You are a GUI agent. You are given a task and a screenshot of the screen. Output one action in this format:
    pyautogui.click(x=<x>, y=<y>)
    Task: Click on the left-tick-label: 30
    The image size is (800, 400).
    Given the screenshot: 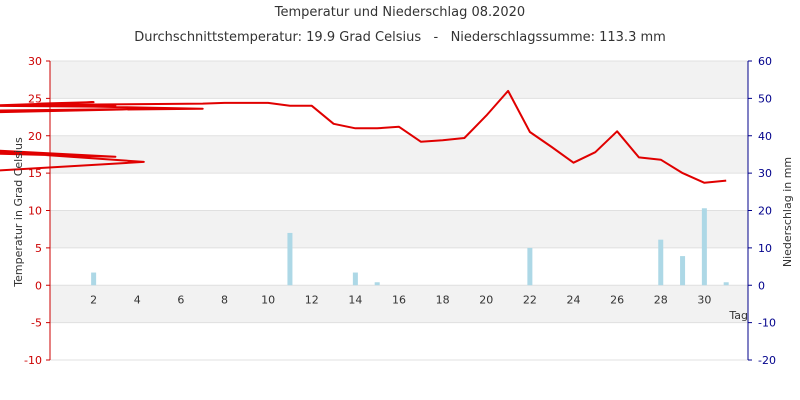 What is the action you would take?
    pyautogui.click(x=35, y=61)
    